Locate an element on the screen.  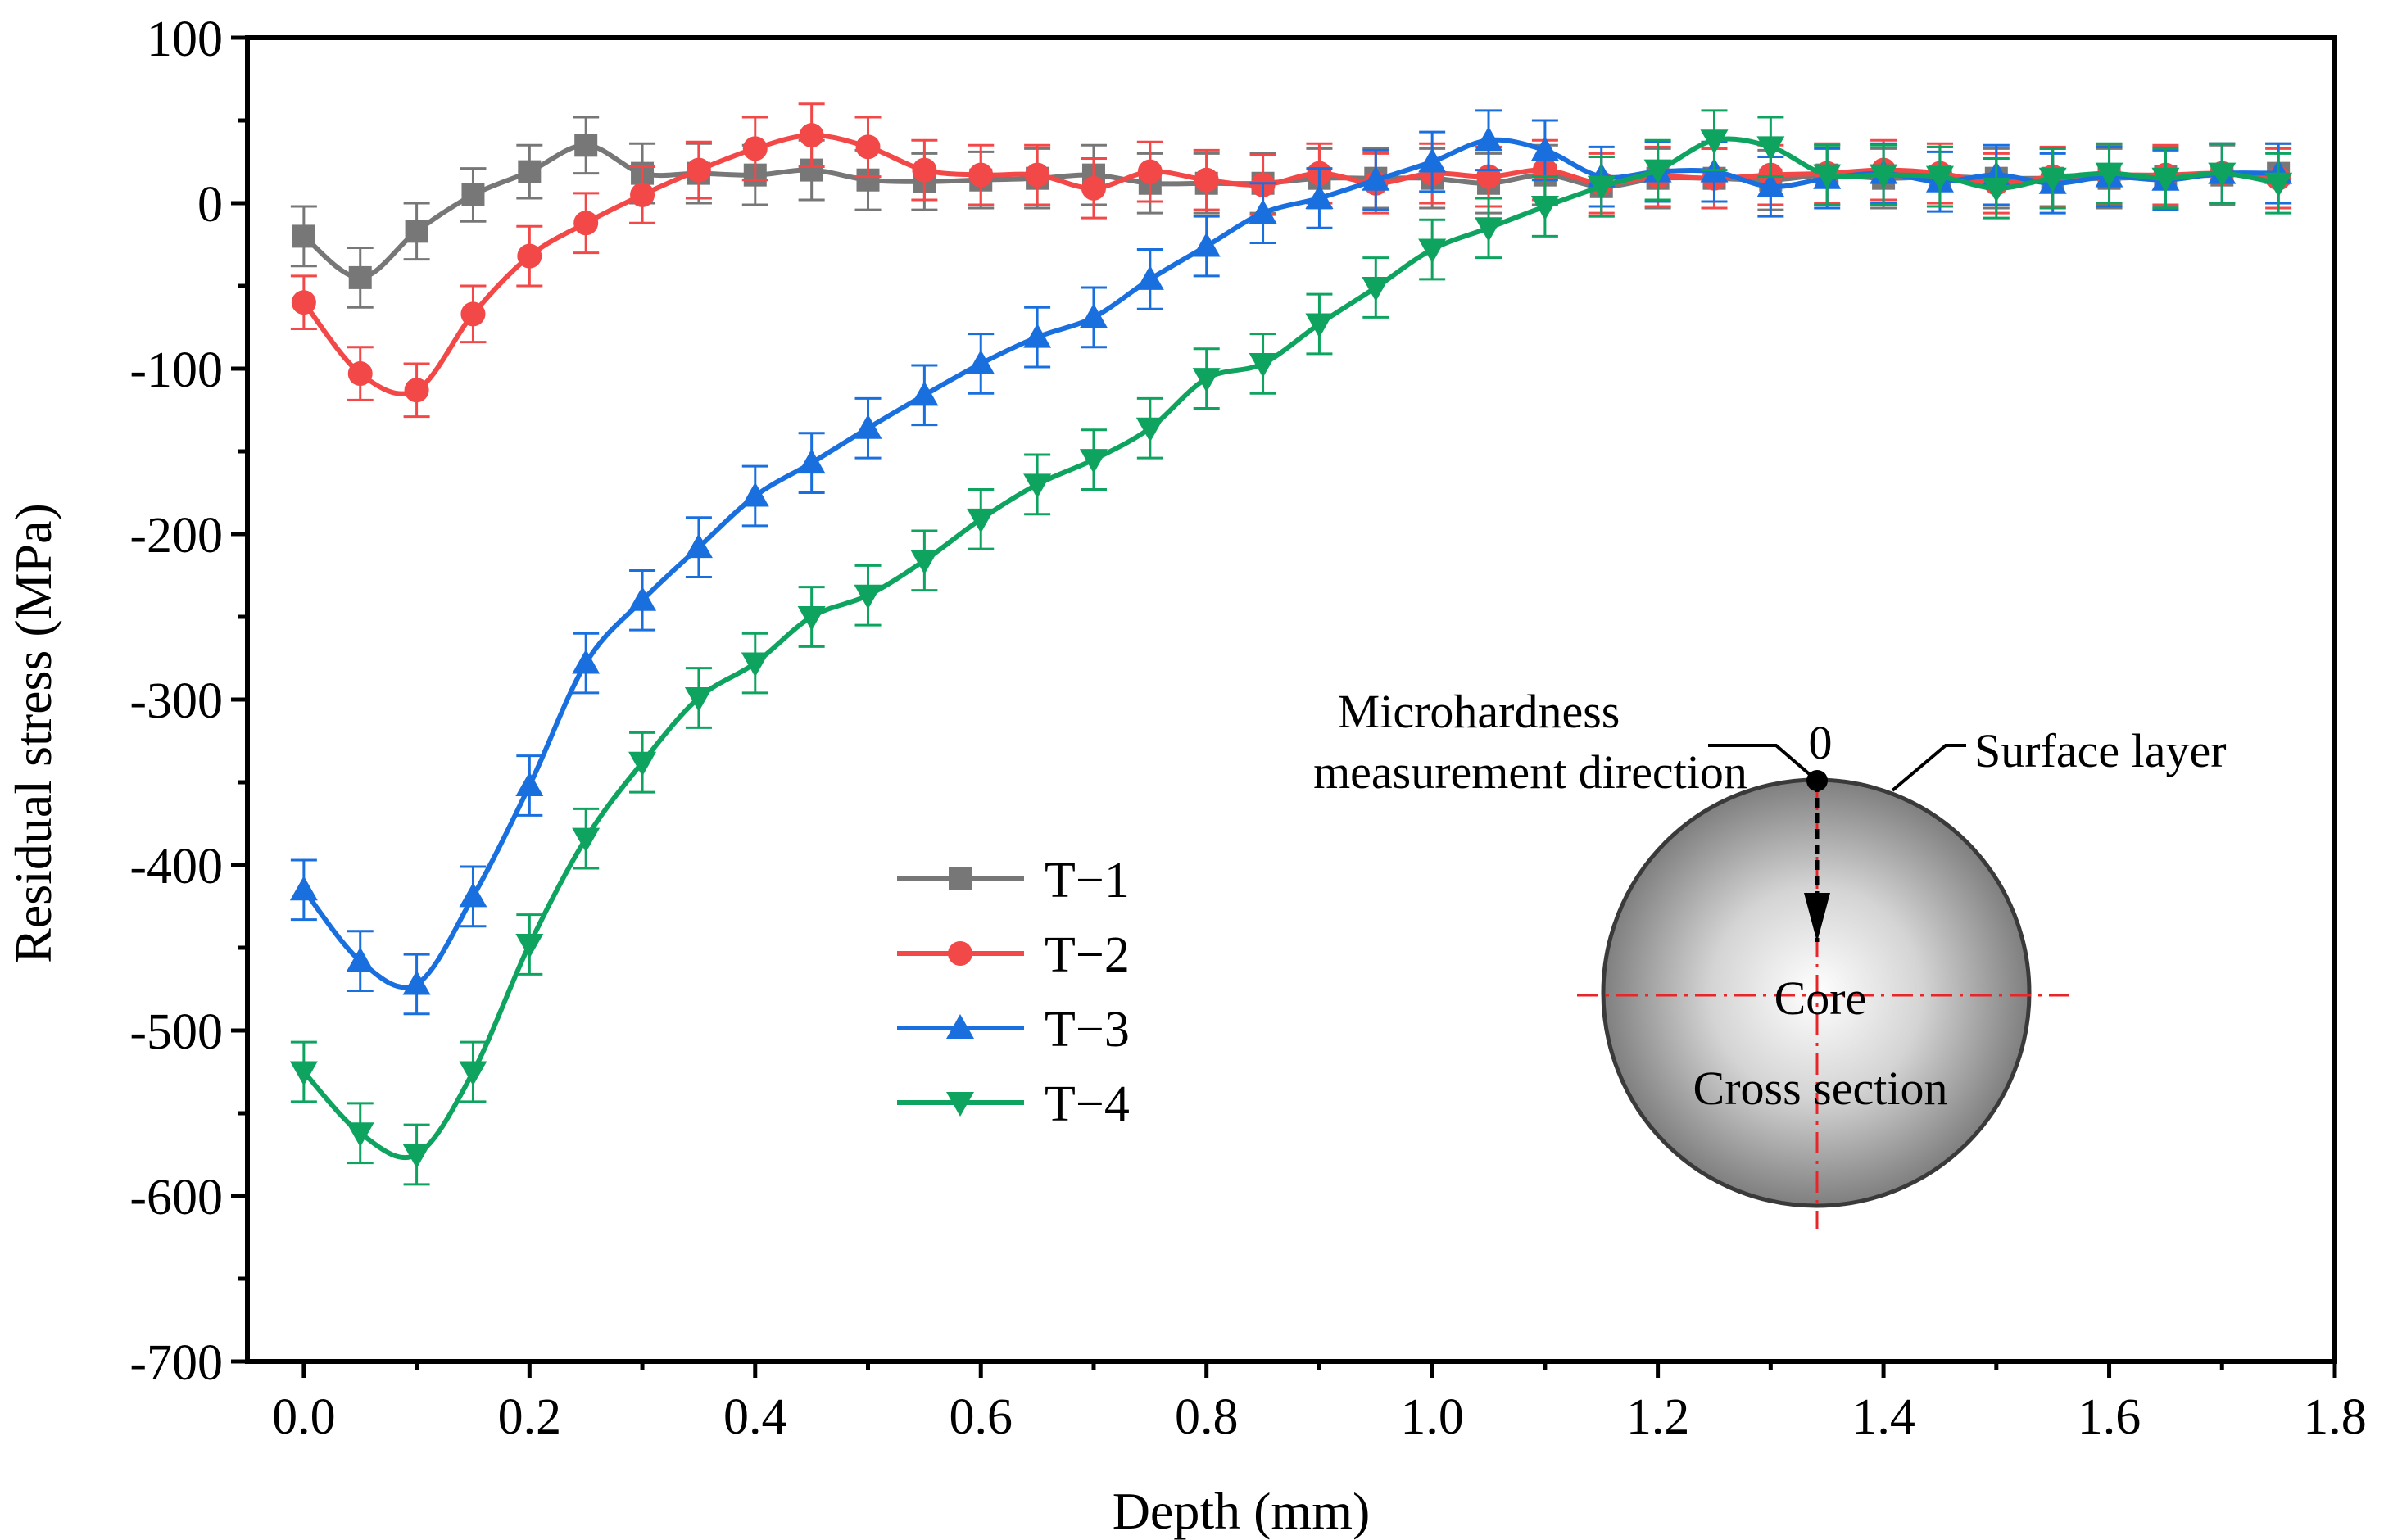
direction-leader-line is located at coordinates (1761, 761).